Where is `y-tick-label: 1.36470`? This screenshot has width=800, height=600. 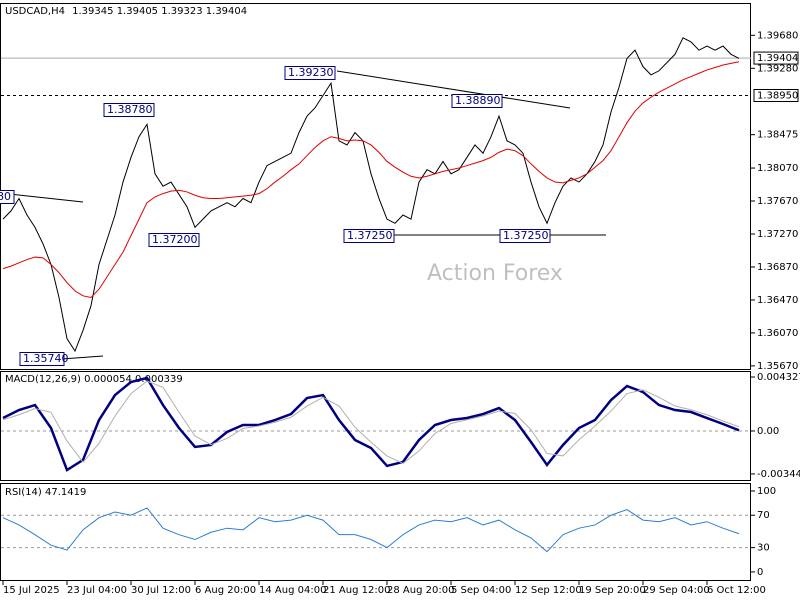
y-tick-label: 1.36470 is located at coordinates (777, 300).